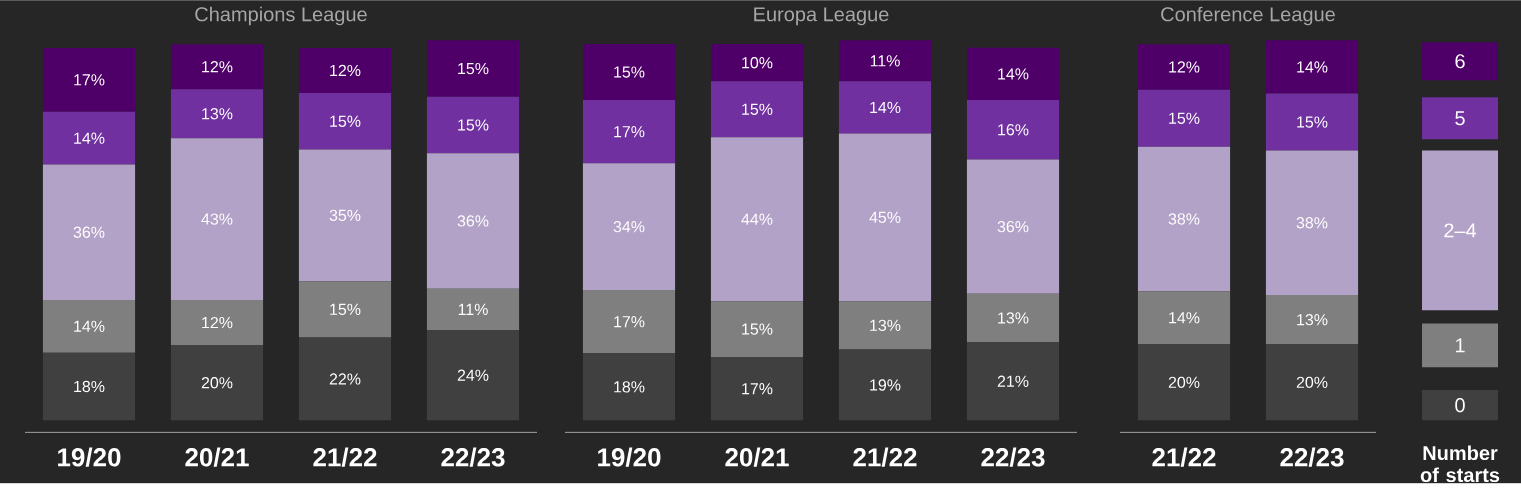 This screenshot has height=489, width=1521. Describe the element at coordinates (821, 16) in the screenshot. I see `chart-title: Europa League` at that location.